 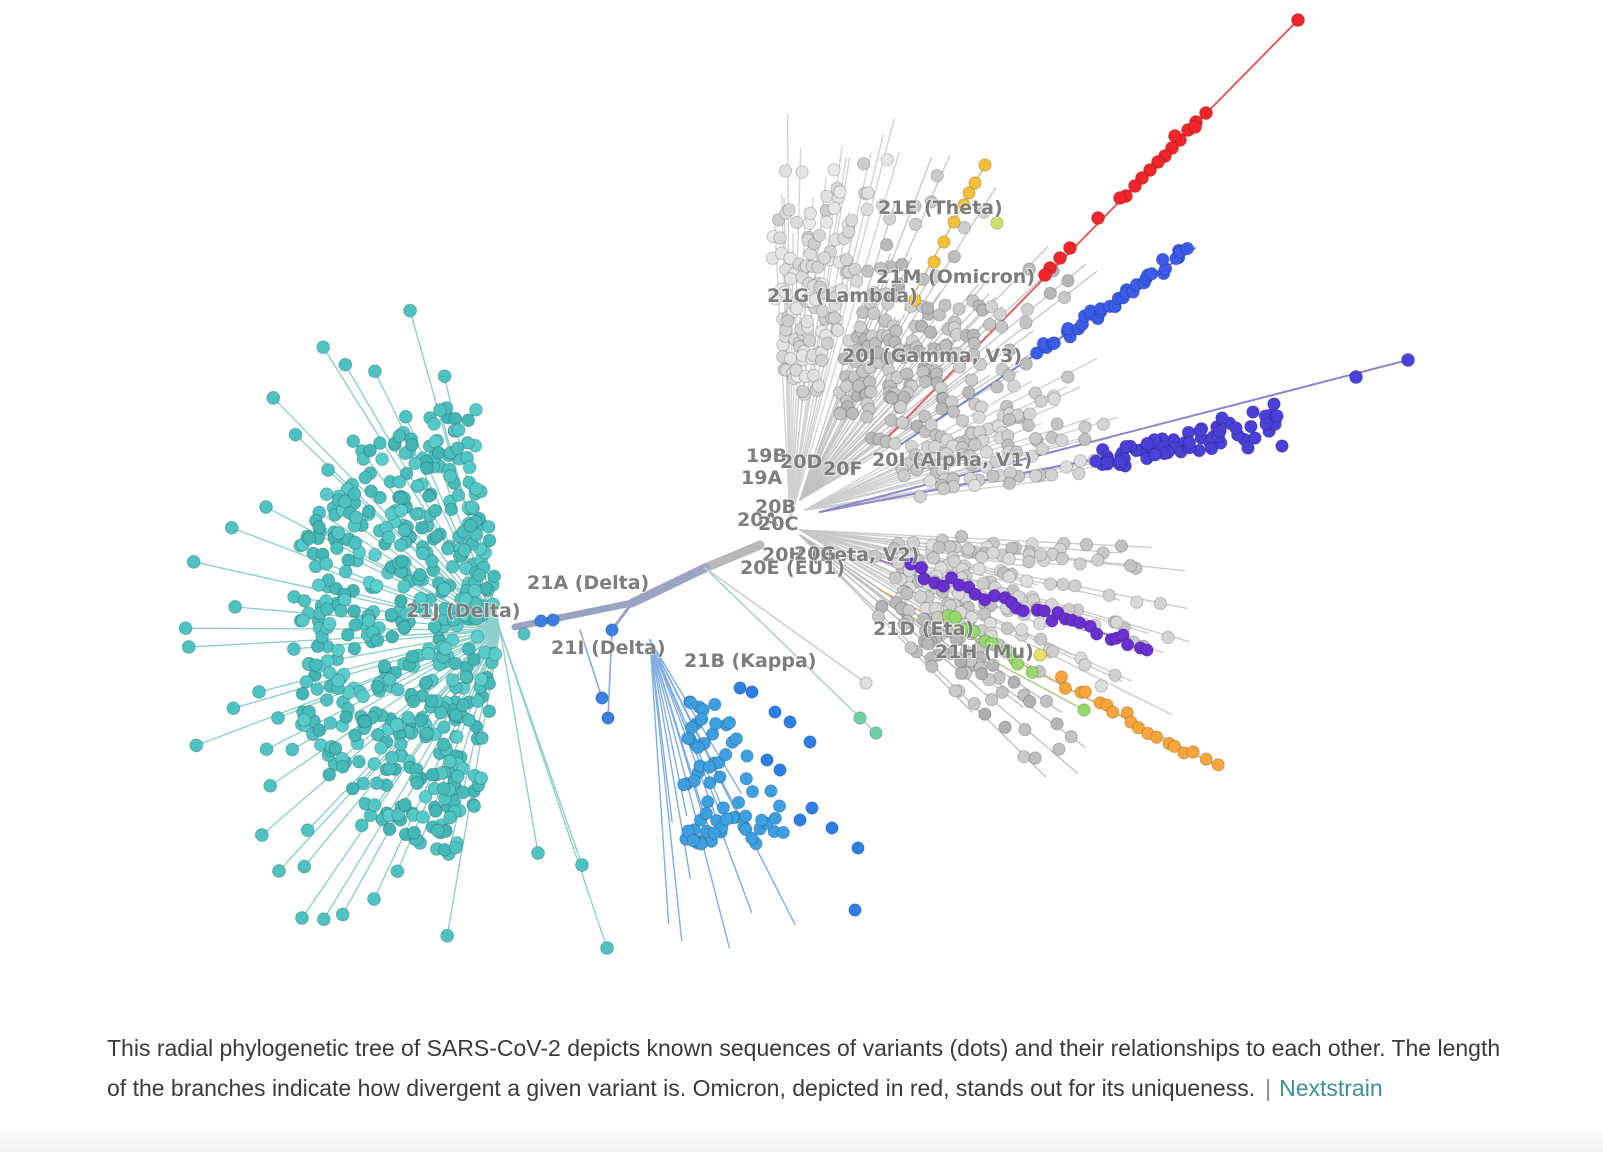 I want to click on eta-dot, so click(x=1193, y=752).